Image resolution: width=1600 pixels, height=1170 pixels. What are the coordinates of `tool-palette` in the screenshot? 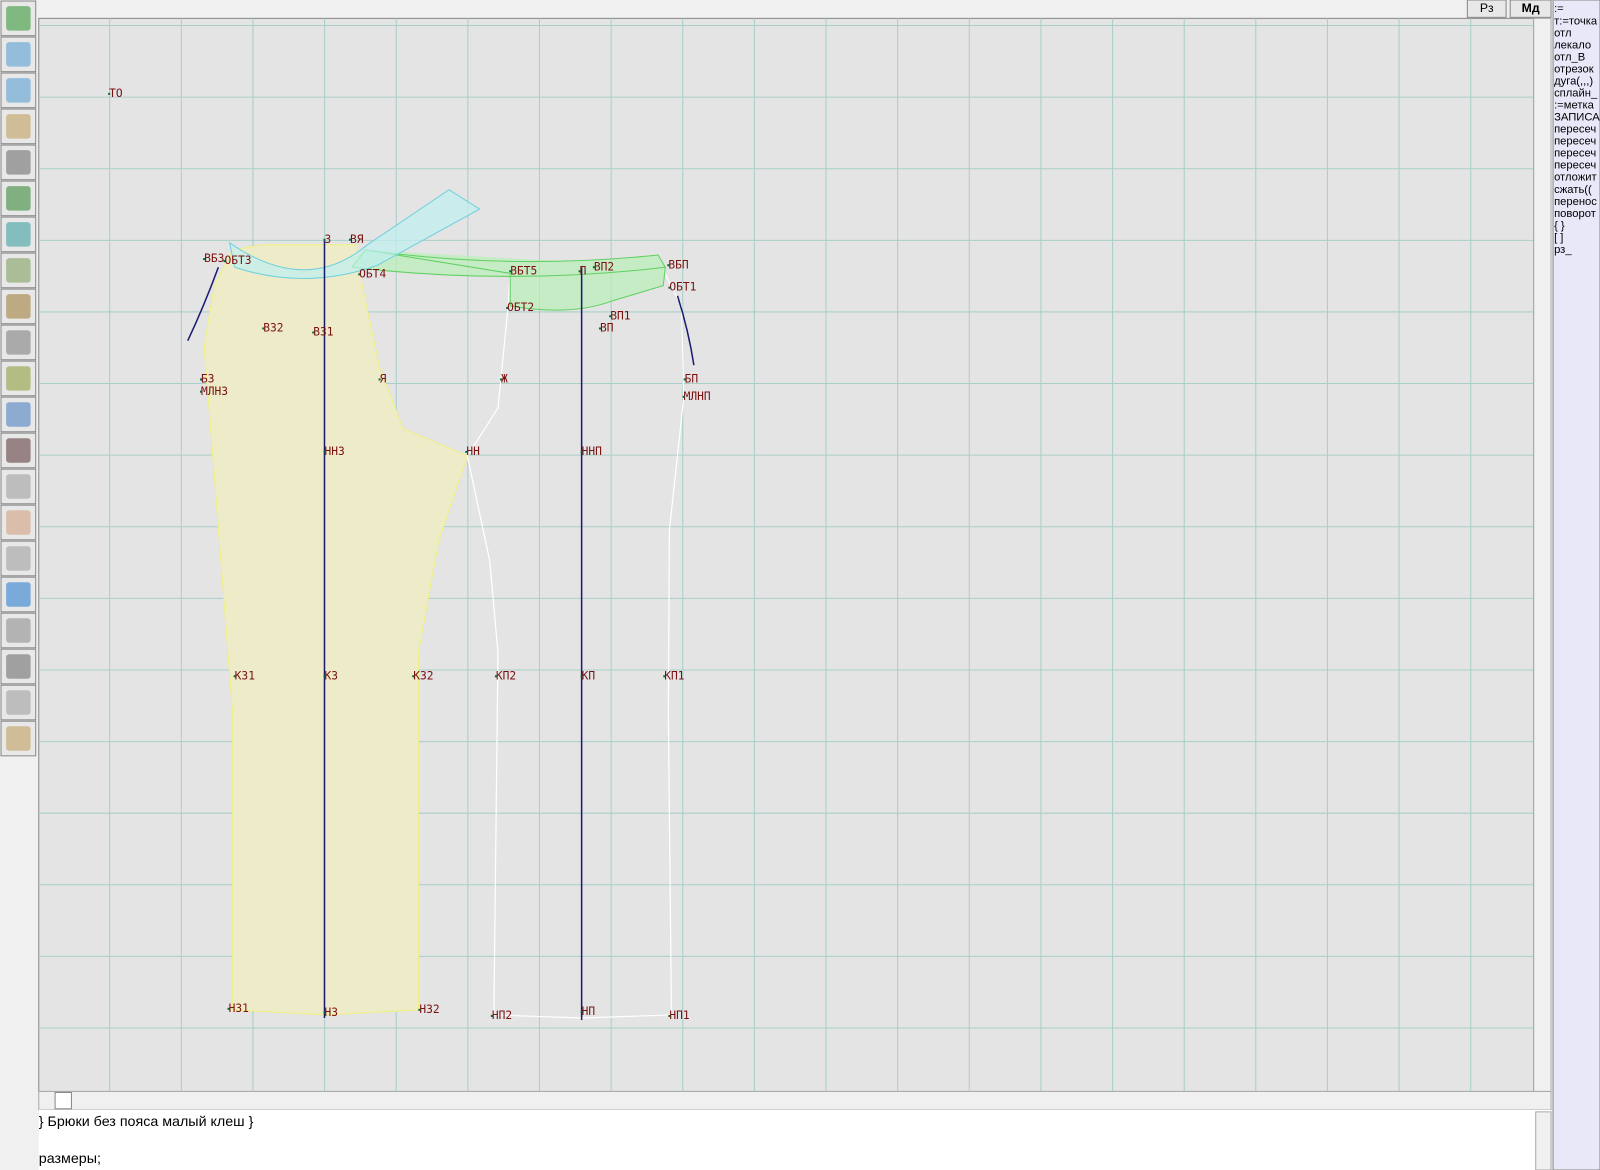 It's located at (18, 378).